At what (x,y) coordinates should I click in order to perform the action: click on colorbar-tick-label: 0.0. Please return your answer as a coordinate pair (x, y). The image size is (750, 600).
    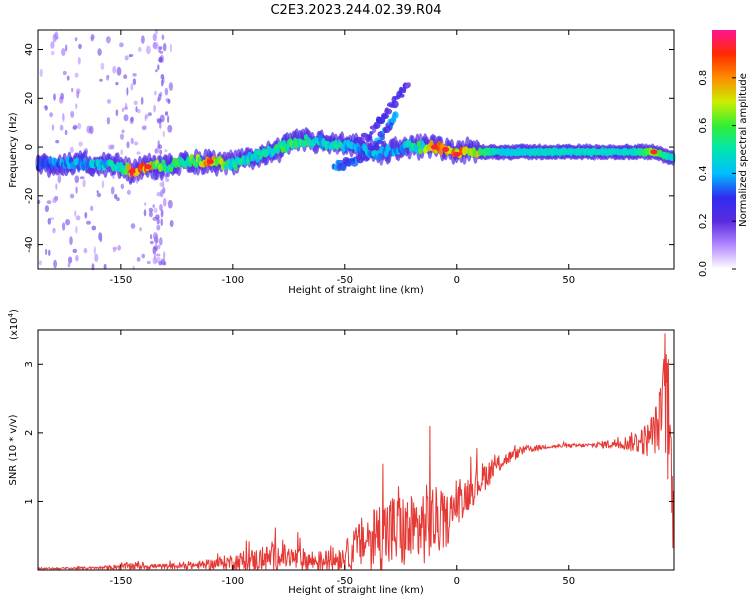
    Looking at the image, I should click on (703, 269).